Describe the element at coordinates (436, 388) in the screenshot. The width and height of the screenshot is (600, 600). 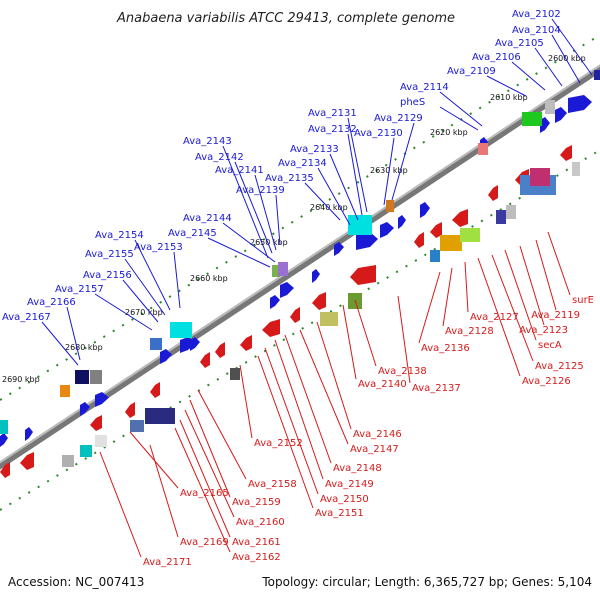
I see `reverse-gene-ava-2137: Ava_2137` at that location.